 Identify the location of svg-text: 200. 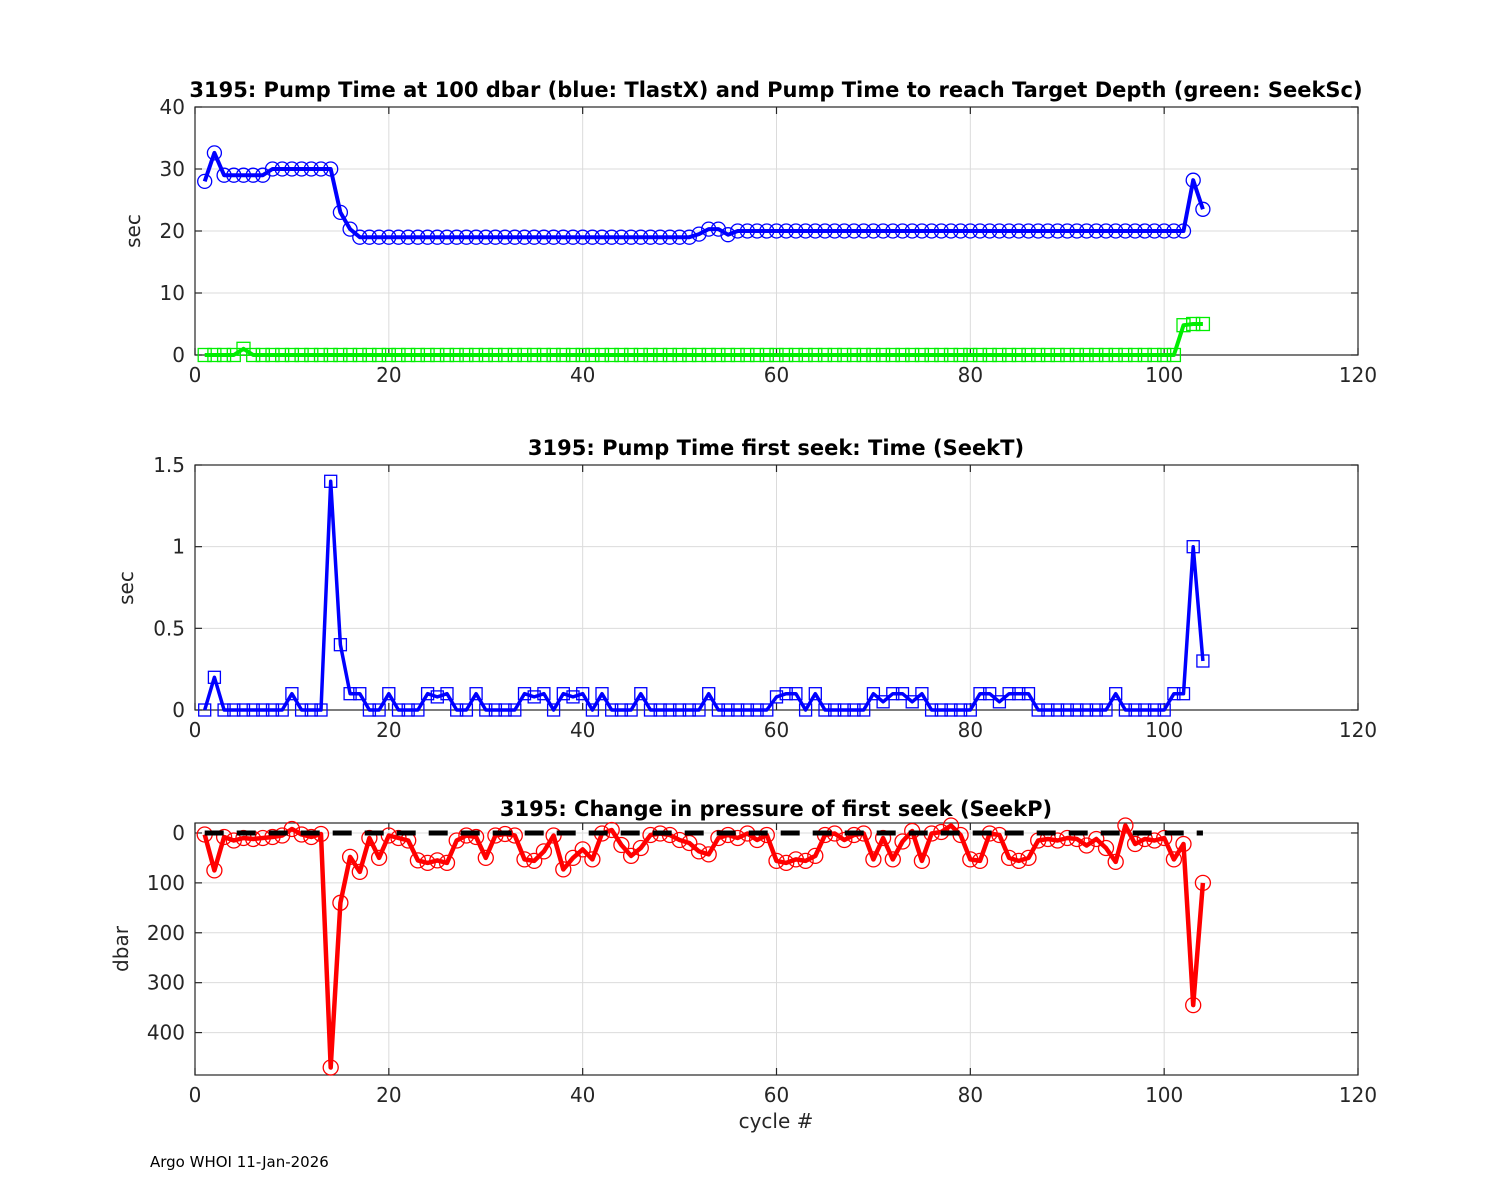
(166, 933).